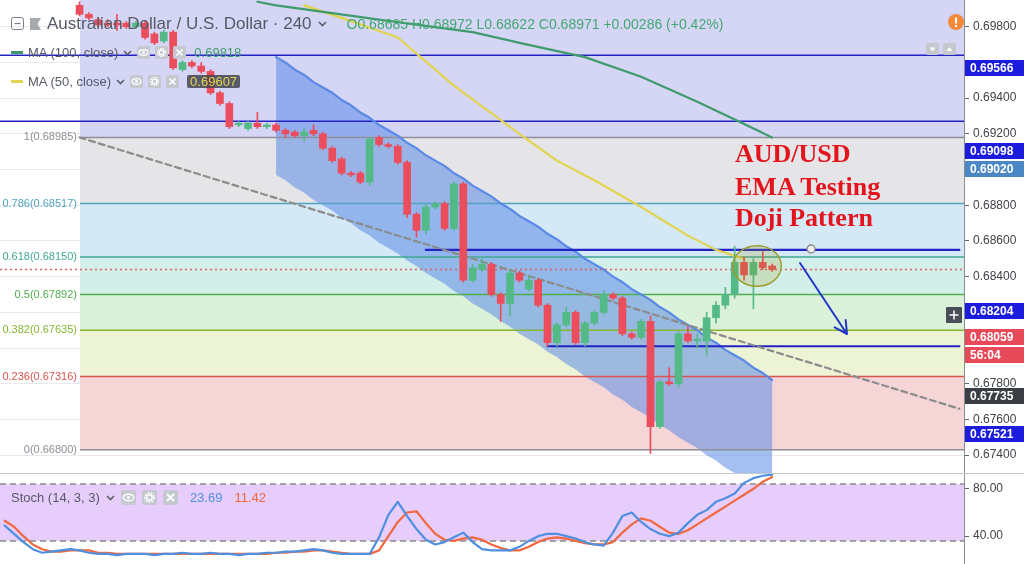  What do you see at coordinates (995, 97) in the screenshot?
I see `y-tick-label: 0.69400` at bounding box center [995, 97].